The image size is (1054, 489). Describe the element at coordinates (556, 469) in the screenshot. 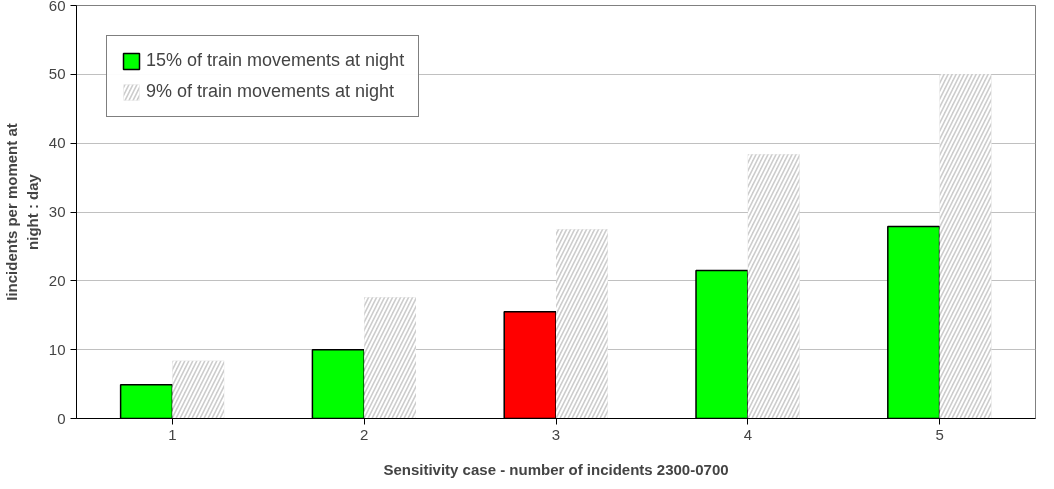

I see `x-axis-title: Sensitivity case - number of incidents 2300-0700` at that location.